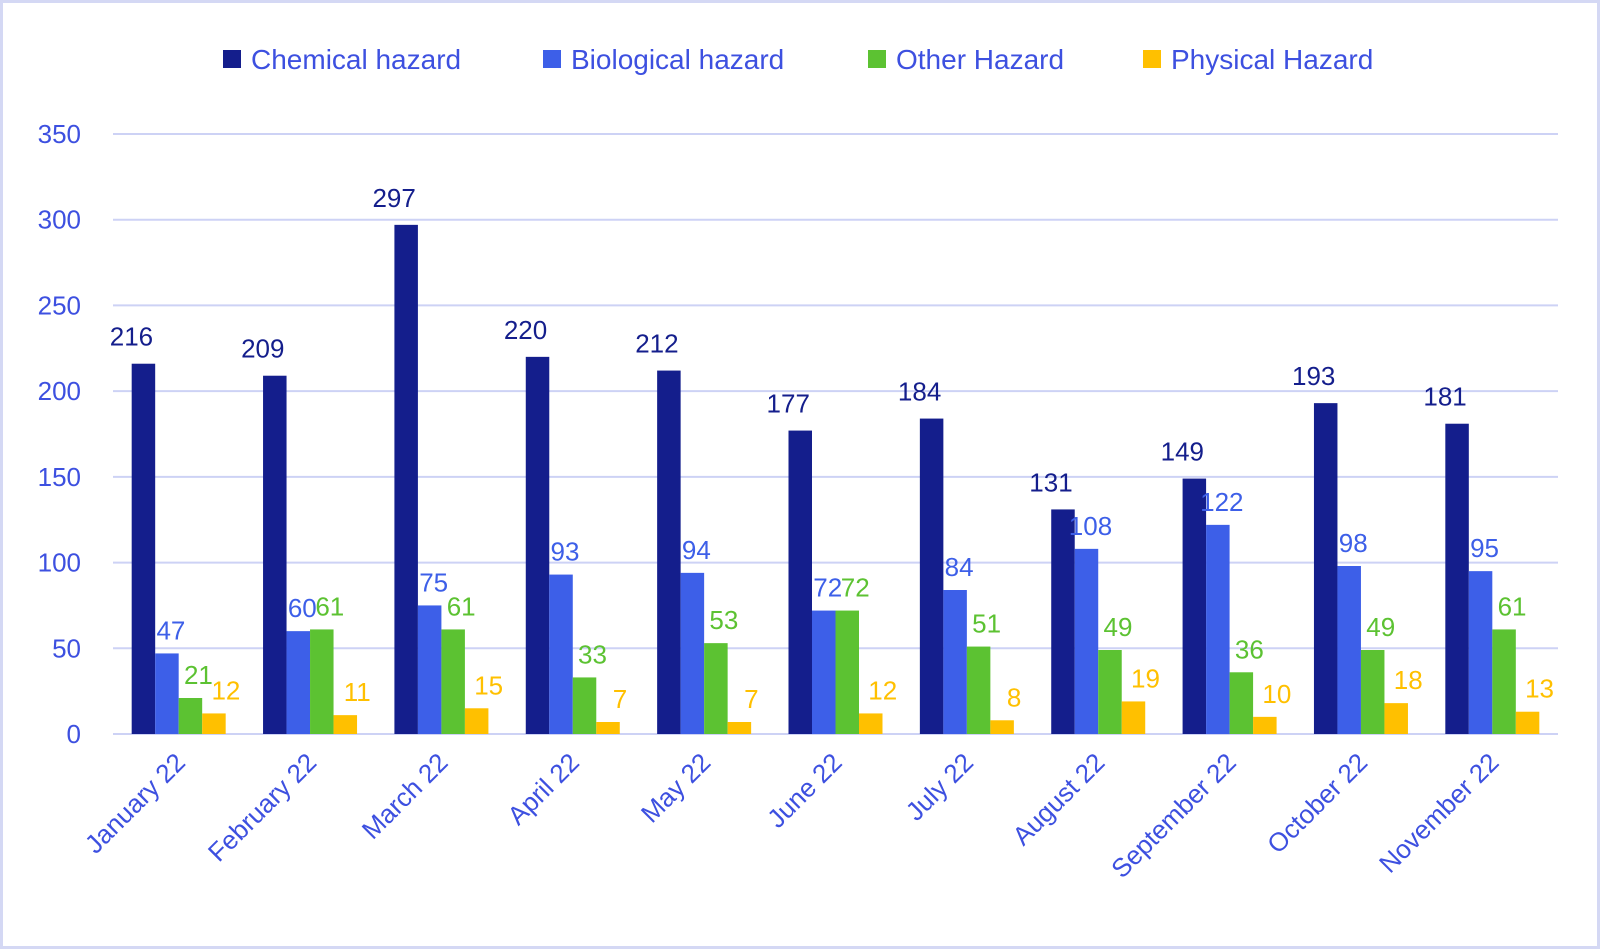 The height and width of the screenshot is (952, 1600). Describe the element at coordinates (1249, 649) in the screenshot. I see `data-label: 36` at that location.